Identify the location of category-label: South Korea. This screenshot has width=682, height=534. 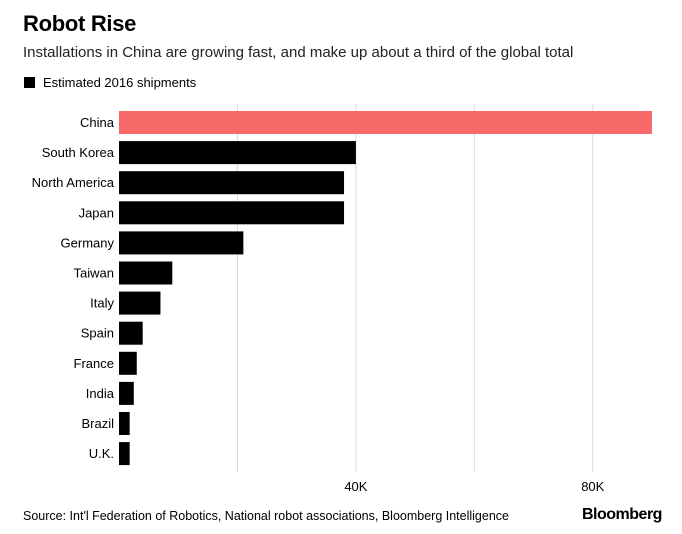
(78, 152).